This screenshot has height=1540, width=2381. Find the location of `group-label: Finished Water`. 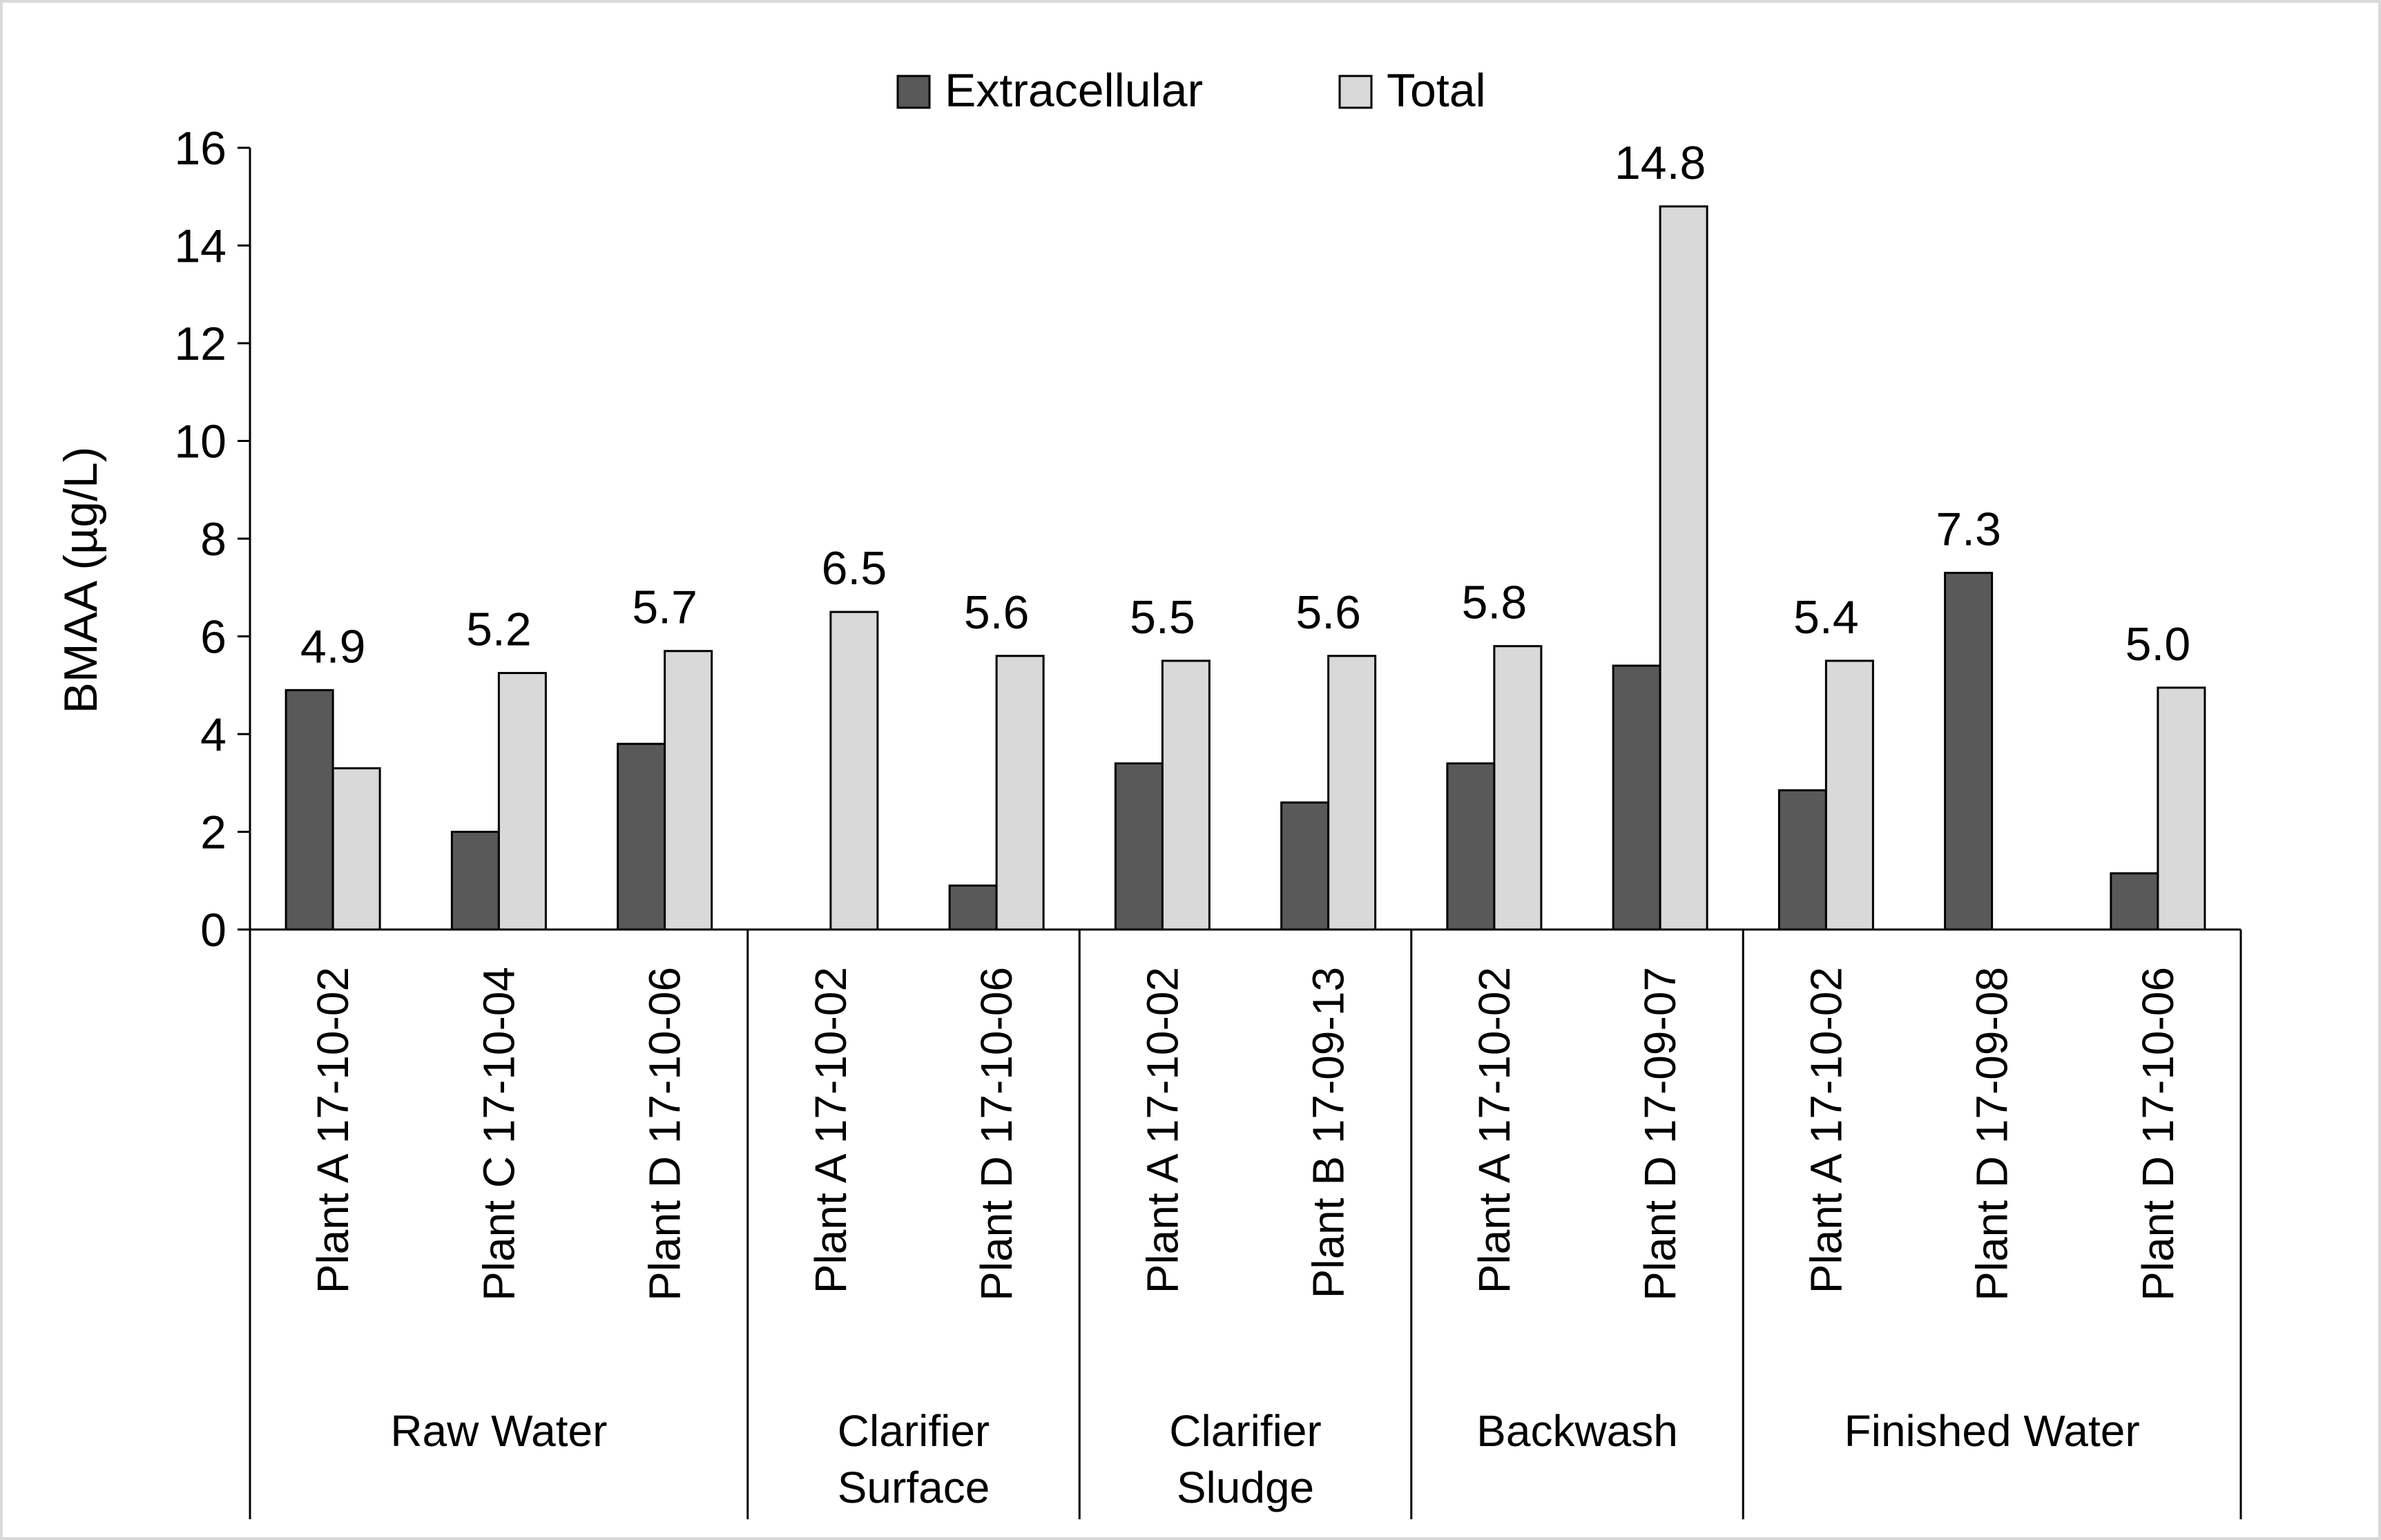

group-label: Finished Water is located at coordinates (1992, 1431).